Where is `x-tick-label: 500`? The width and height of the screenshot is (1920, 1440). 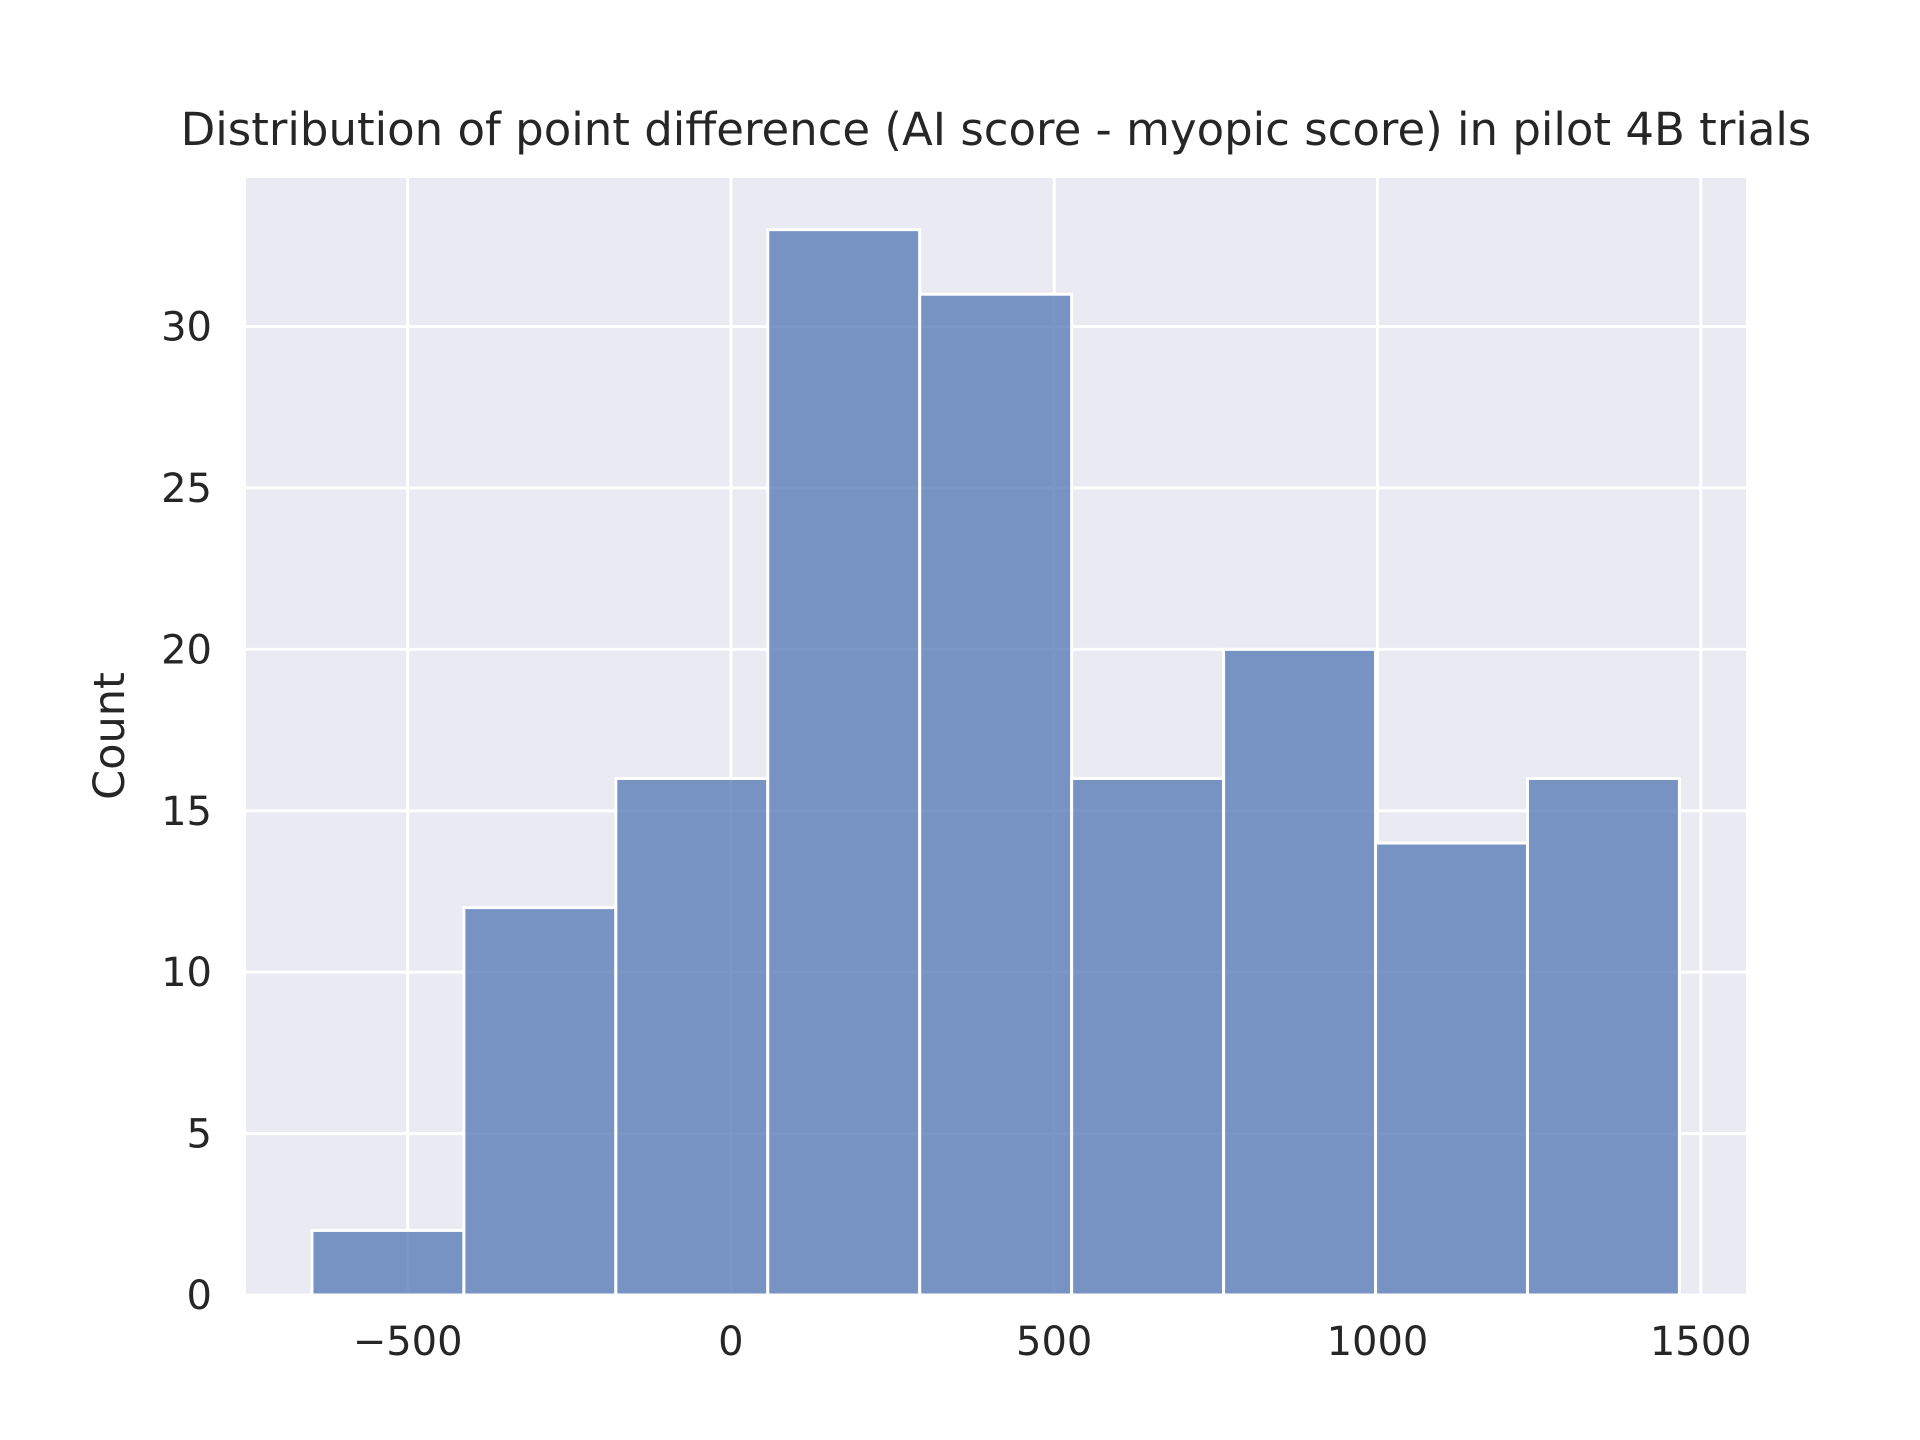
x-tick-label: 500 is located at coordinates (1054, 1342).